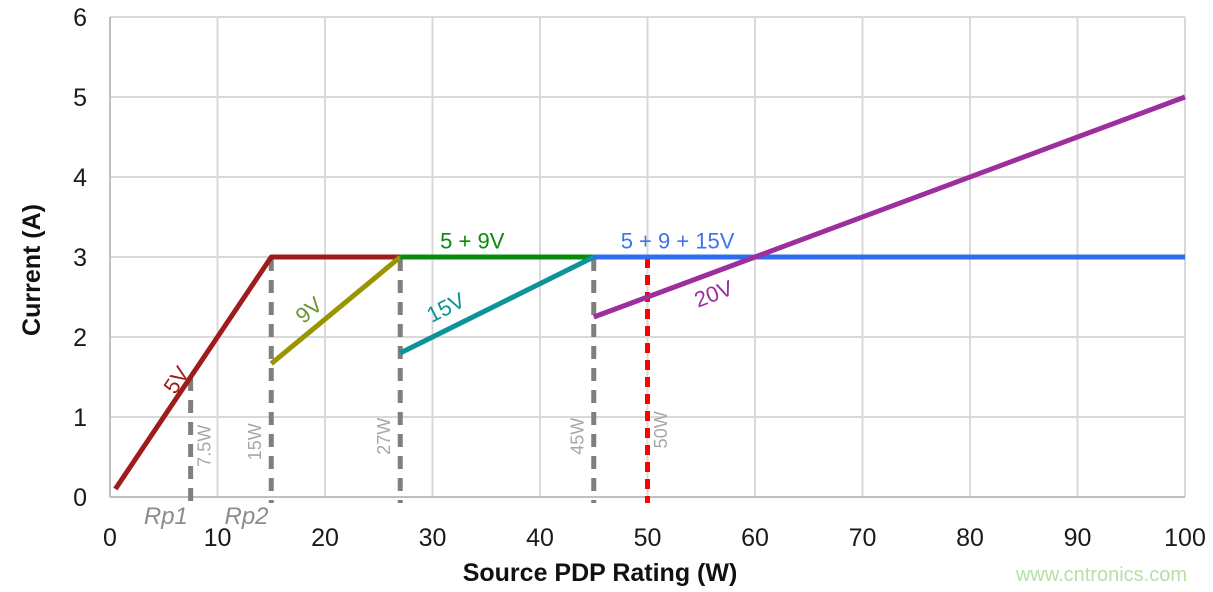 The width and height of the screenshot is (1213, 592). I want to click on x-tick-label: 60, so click(755, 538).